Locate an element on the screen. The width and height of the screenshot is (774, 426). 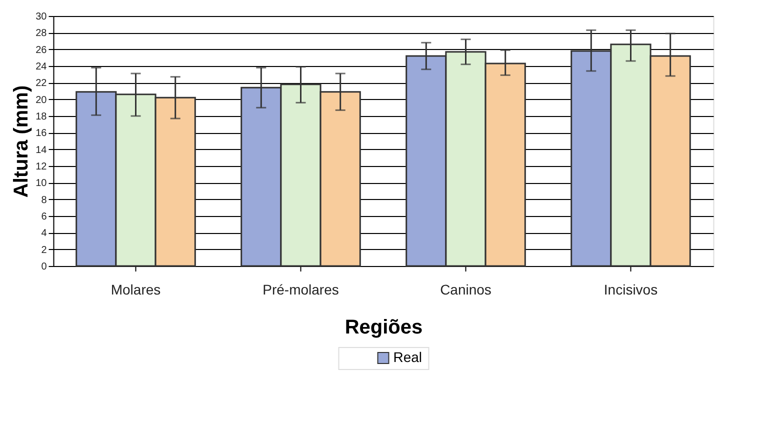
y-tick-label: 30 is located at coordinates (42, 17).